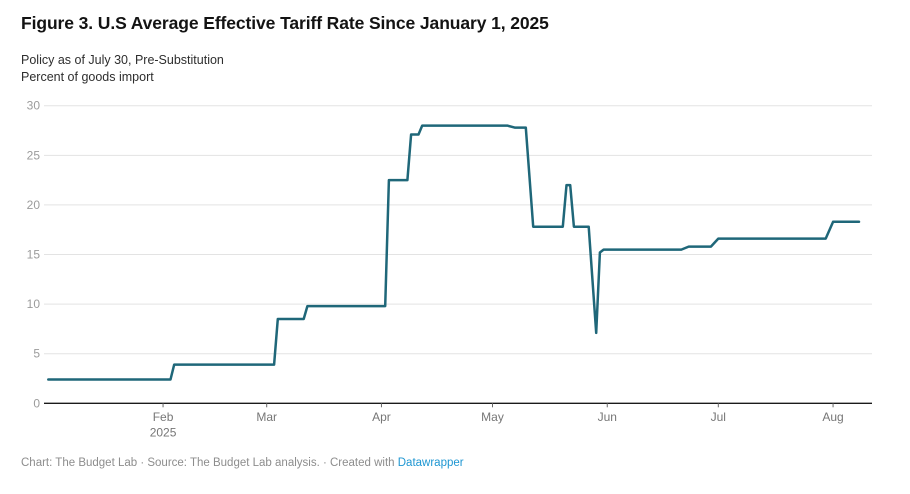 The height and width of the screenshot is (494, 910). I want to click on x-tick-year-label: 2025, so click(163, 433).